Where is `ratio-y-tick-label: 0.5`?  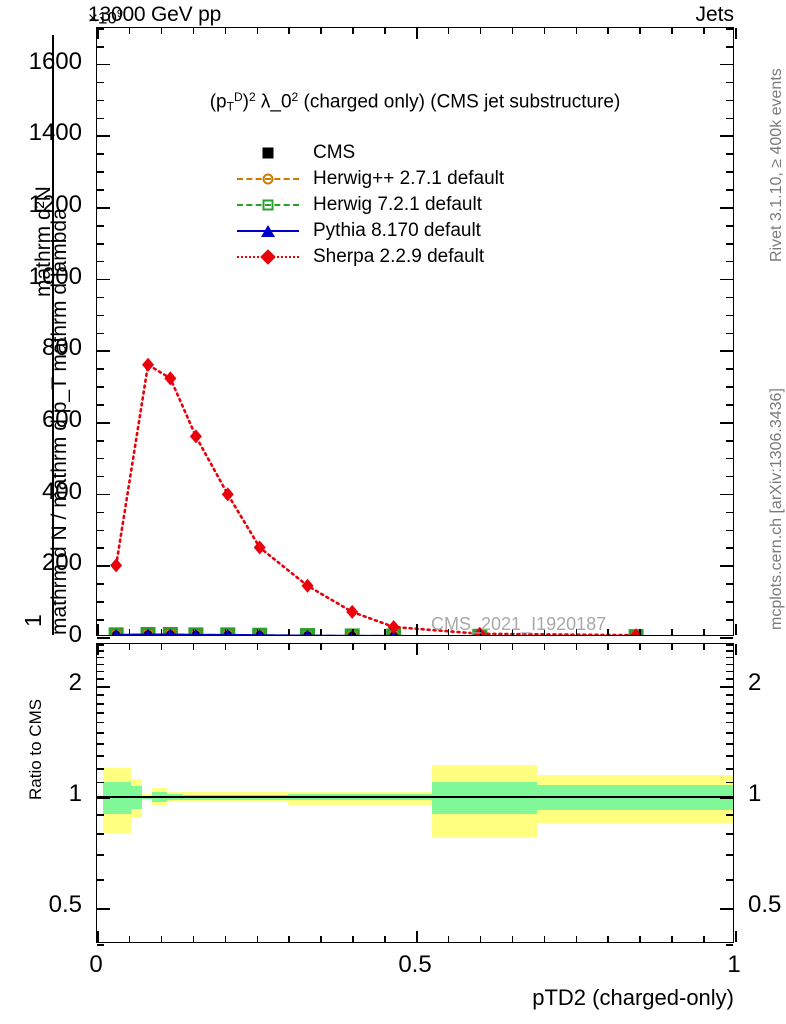 ratio-y-tick-label: 0.5 is located at coordinates (65, 905).